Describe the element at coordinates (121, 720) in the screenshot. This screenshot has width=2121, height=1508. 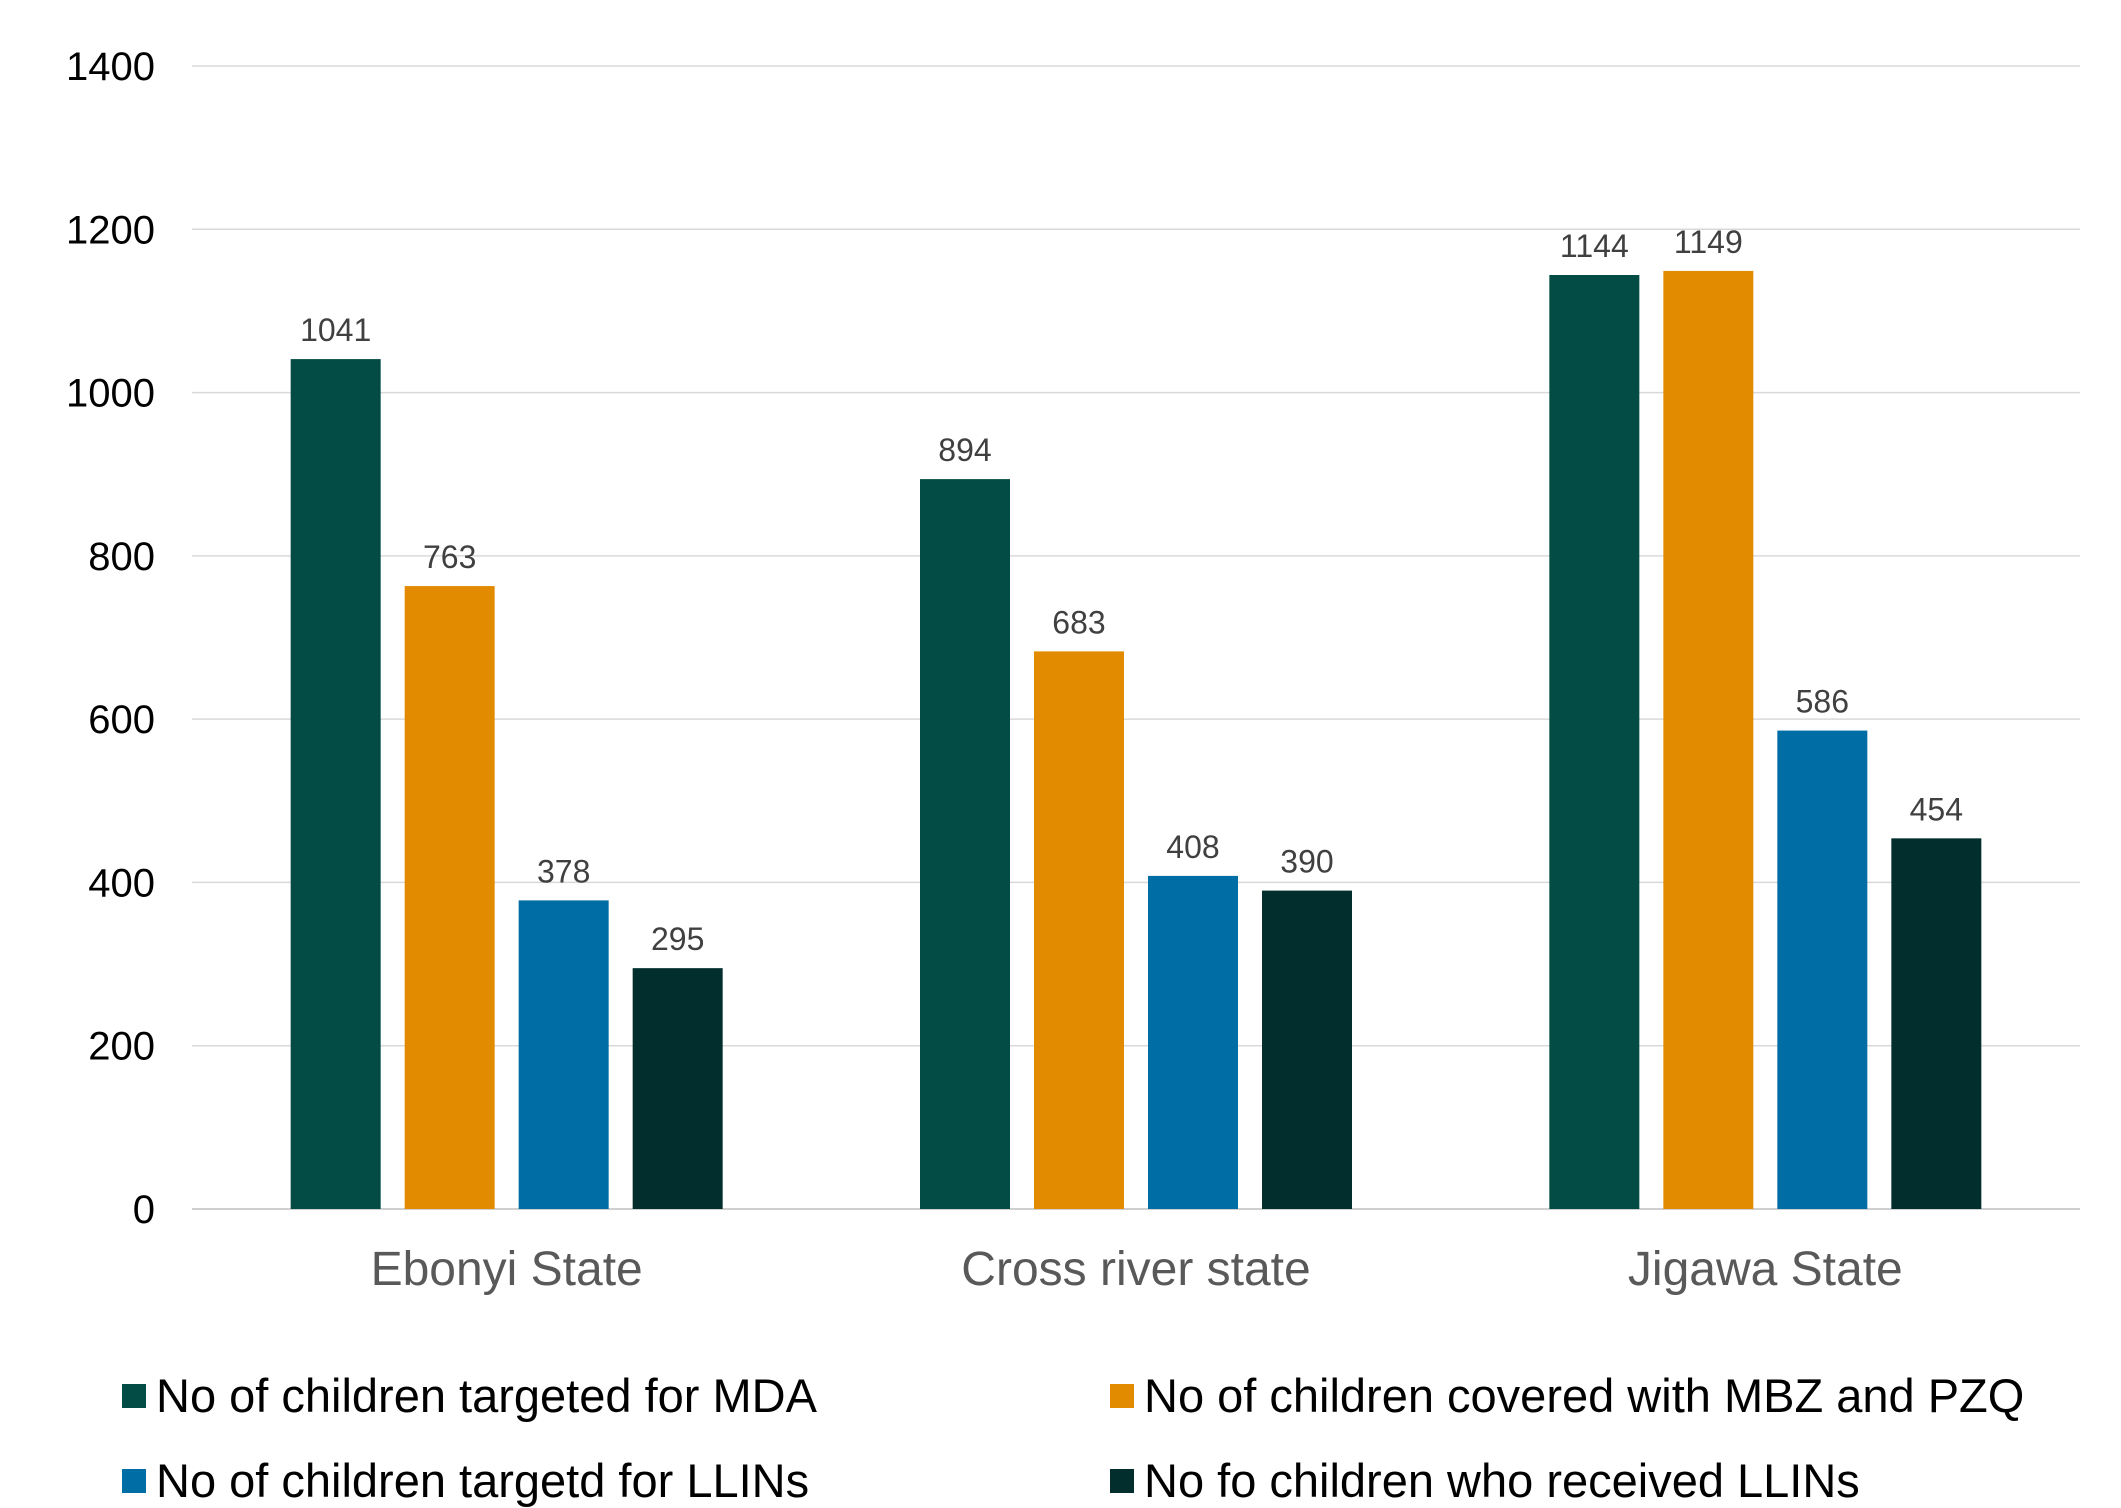
I see `y-tick-label: 600` at that location.